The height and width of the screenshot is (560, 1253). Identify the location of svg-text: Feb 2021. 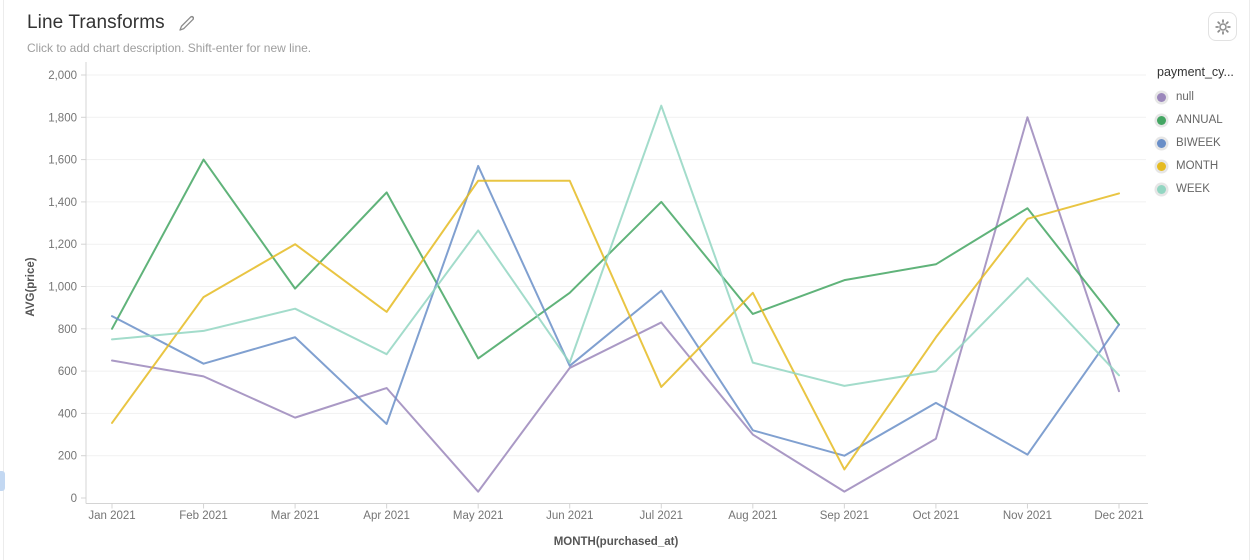
(203, 516).